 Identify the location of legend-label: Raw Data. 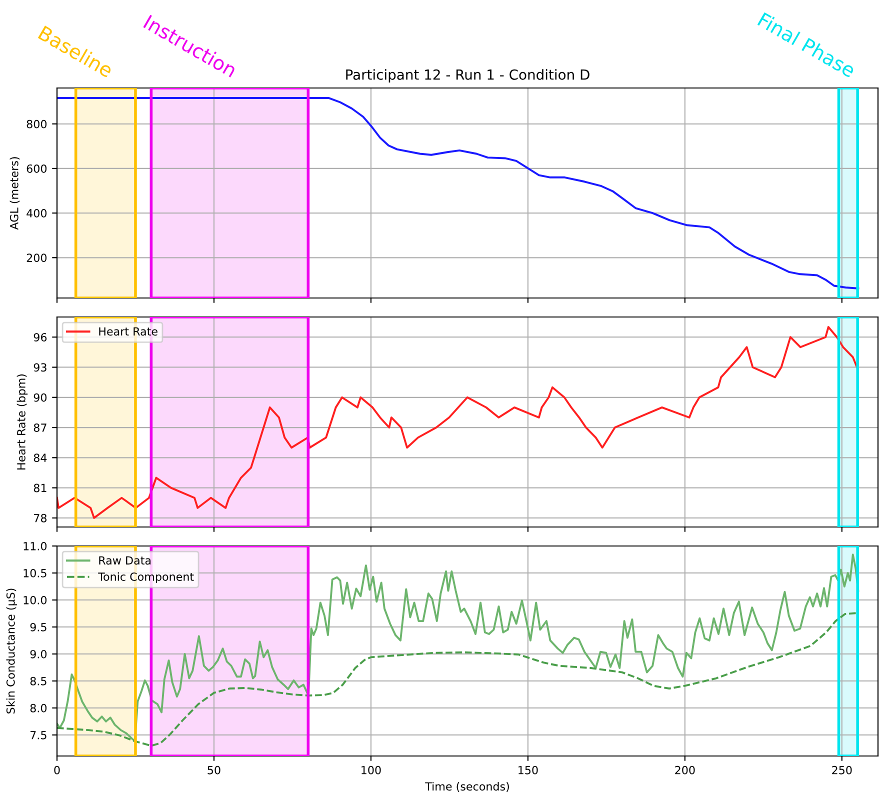
(125, 560).